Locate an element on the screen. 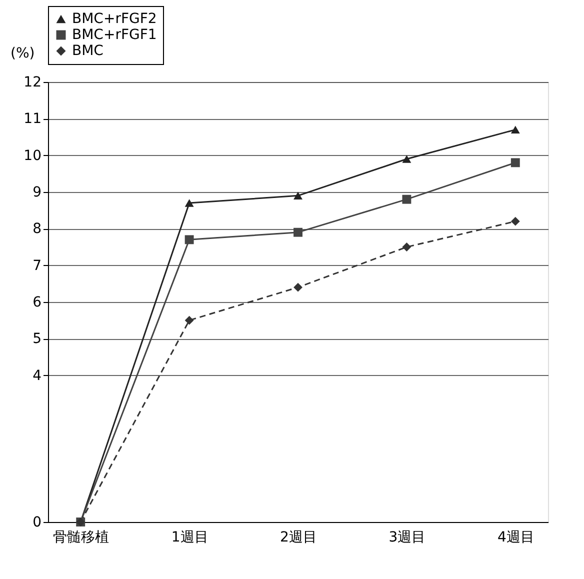 Image resolution: width=584 pixels, height=579 pixels. y-axis-title: (%) is located at coordinates (22, 54).